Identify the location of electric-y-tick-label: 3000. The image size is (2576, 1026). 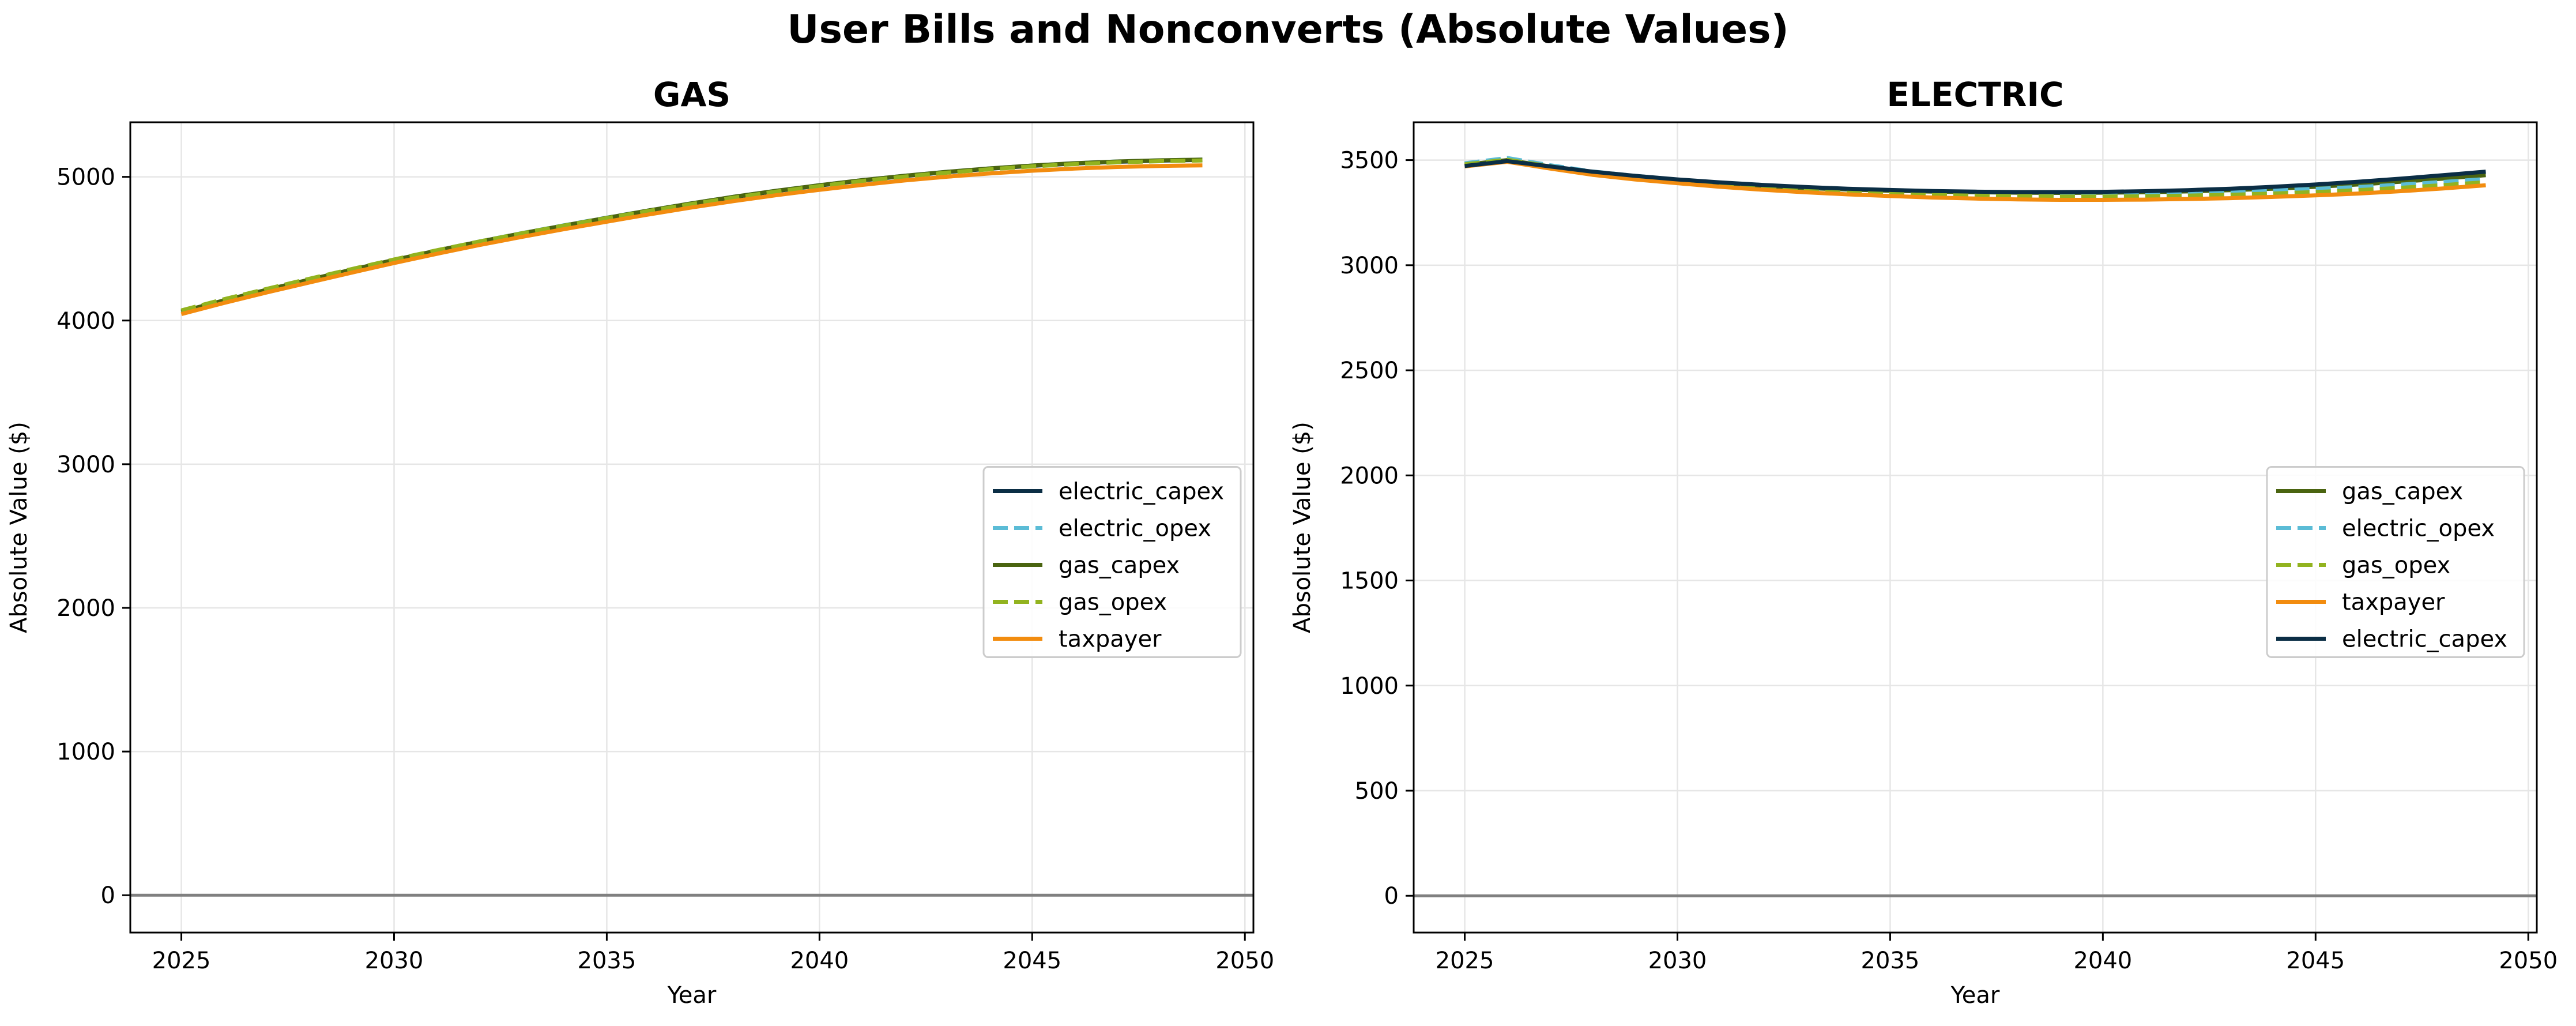
(1369, 266).